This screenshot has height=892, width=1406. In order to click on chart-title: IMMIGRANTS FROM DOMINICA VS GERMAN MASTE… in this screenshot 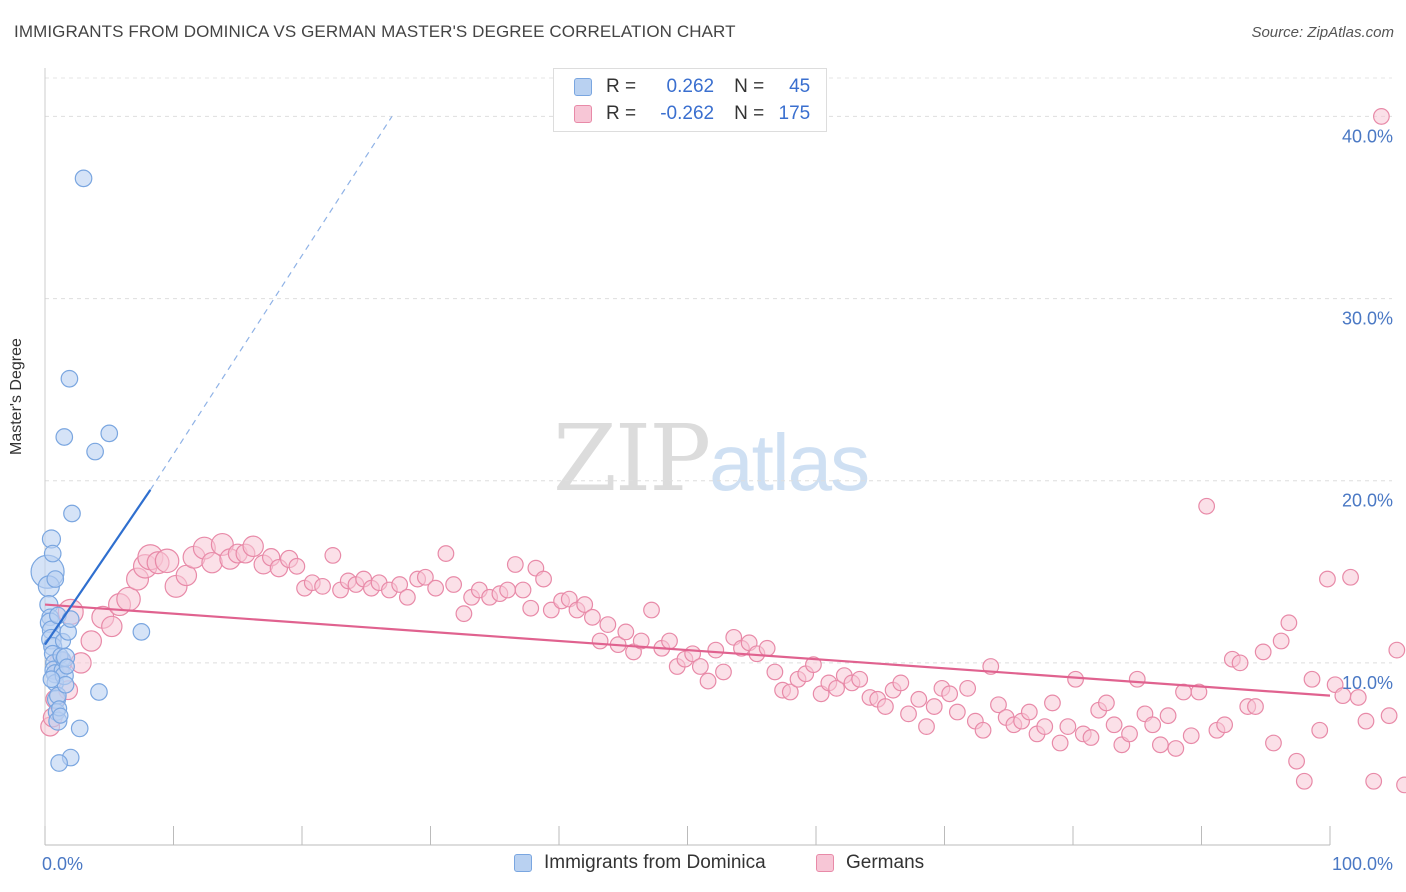, I will do `click(375, 31)`.